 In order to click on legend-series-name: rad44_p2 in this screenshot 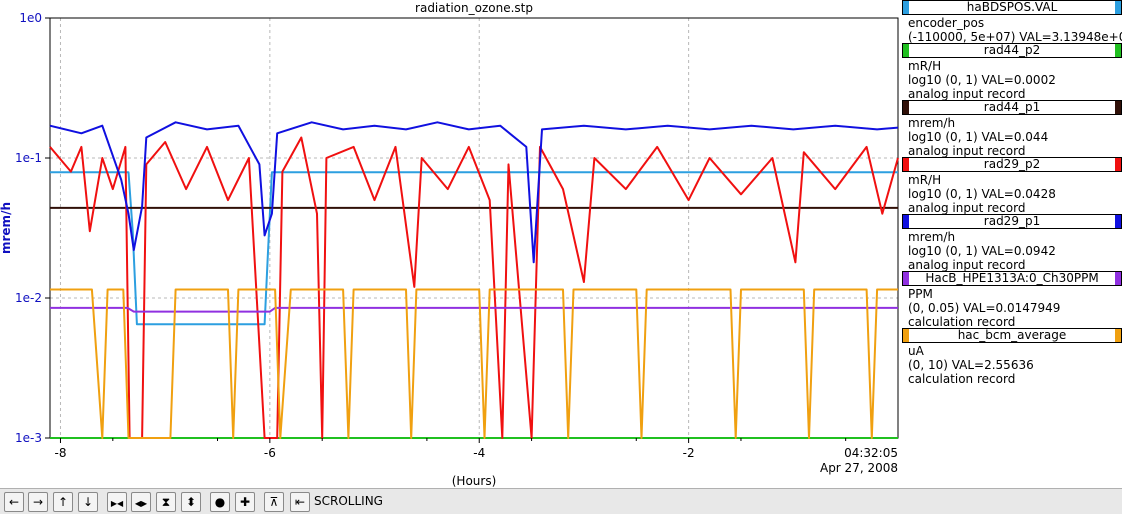, I will do `click(1012, 50)`.